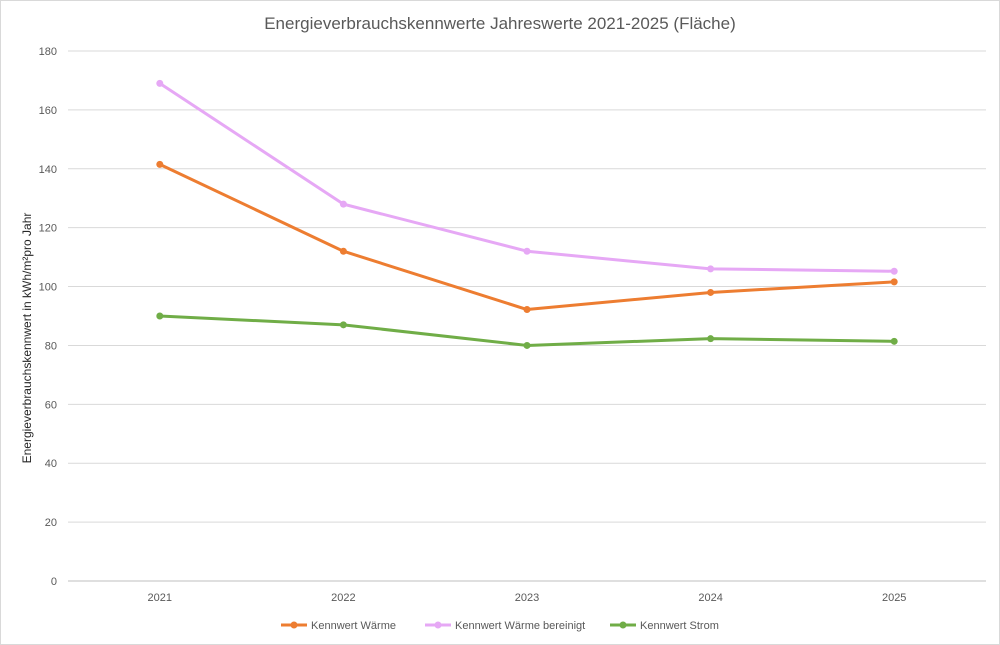 The width and height of the screenshot is (1000, 645). What do you see at coordinates (51, 346) in the screenshot?
I see `y-tick-label: 80` at bounding box center [51, 346].